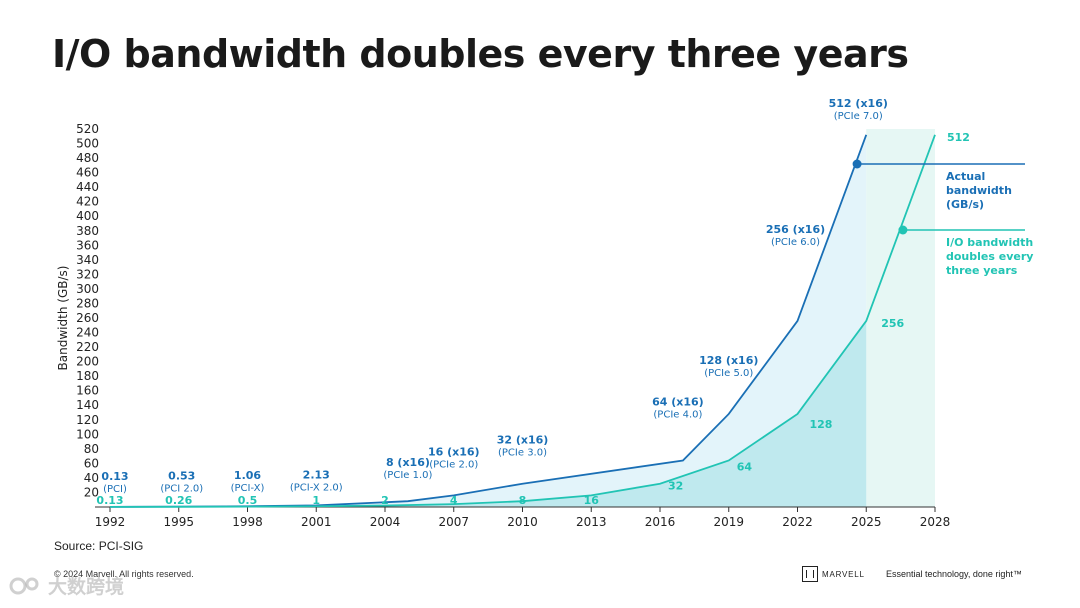 The width and height of the screenshot is (1080, 608). What do you see at coordinates (316, 500) in the screenshot?
I see `doubling-data-label: 1` at bounding box center [316, 500].